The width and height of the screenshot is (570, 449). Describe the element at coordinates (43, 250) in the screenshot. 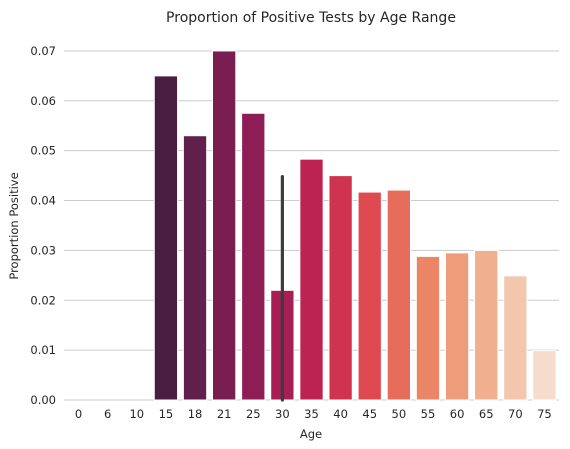

I see `y-tick-label: 0.03` at that location.